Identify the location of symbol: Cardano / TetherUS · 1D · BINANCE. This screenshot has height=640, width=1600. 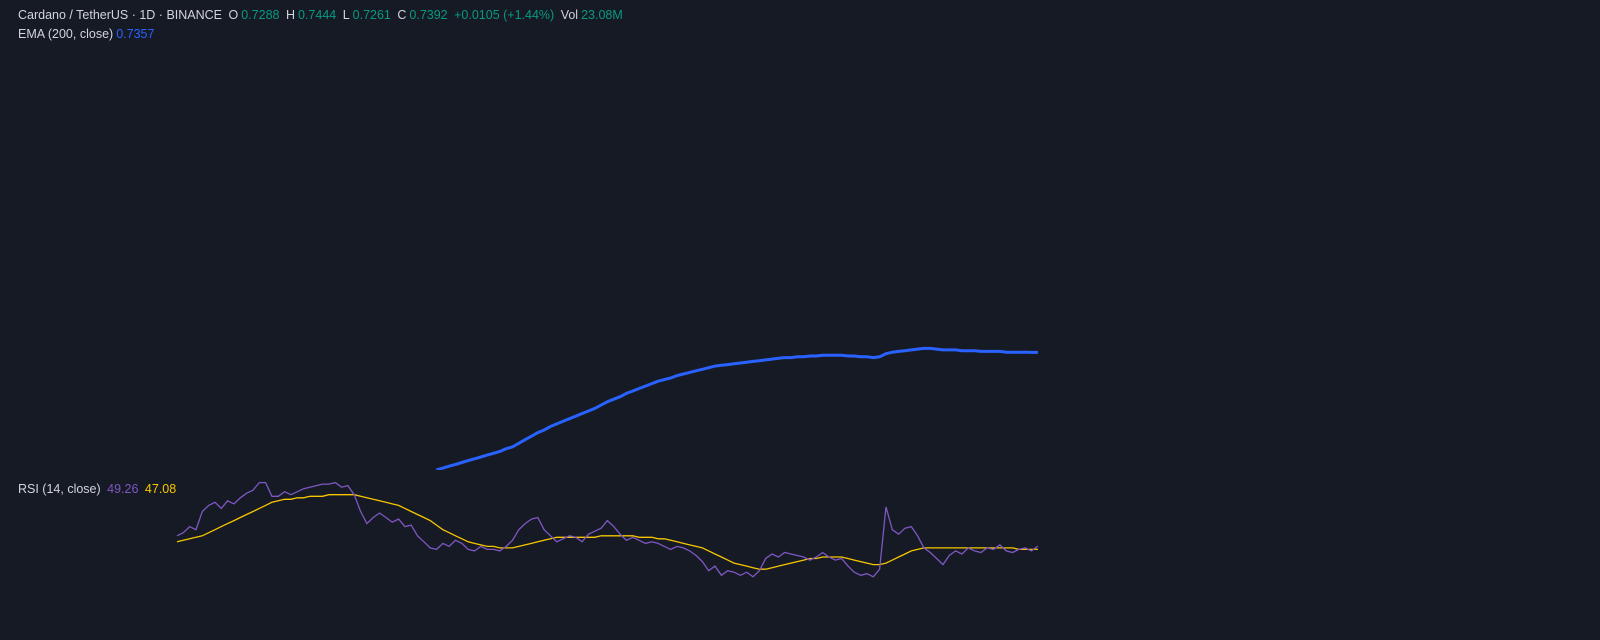
(120, 15).